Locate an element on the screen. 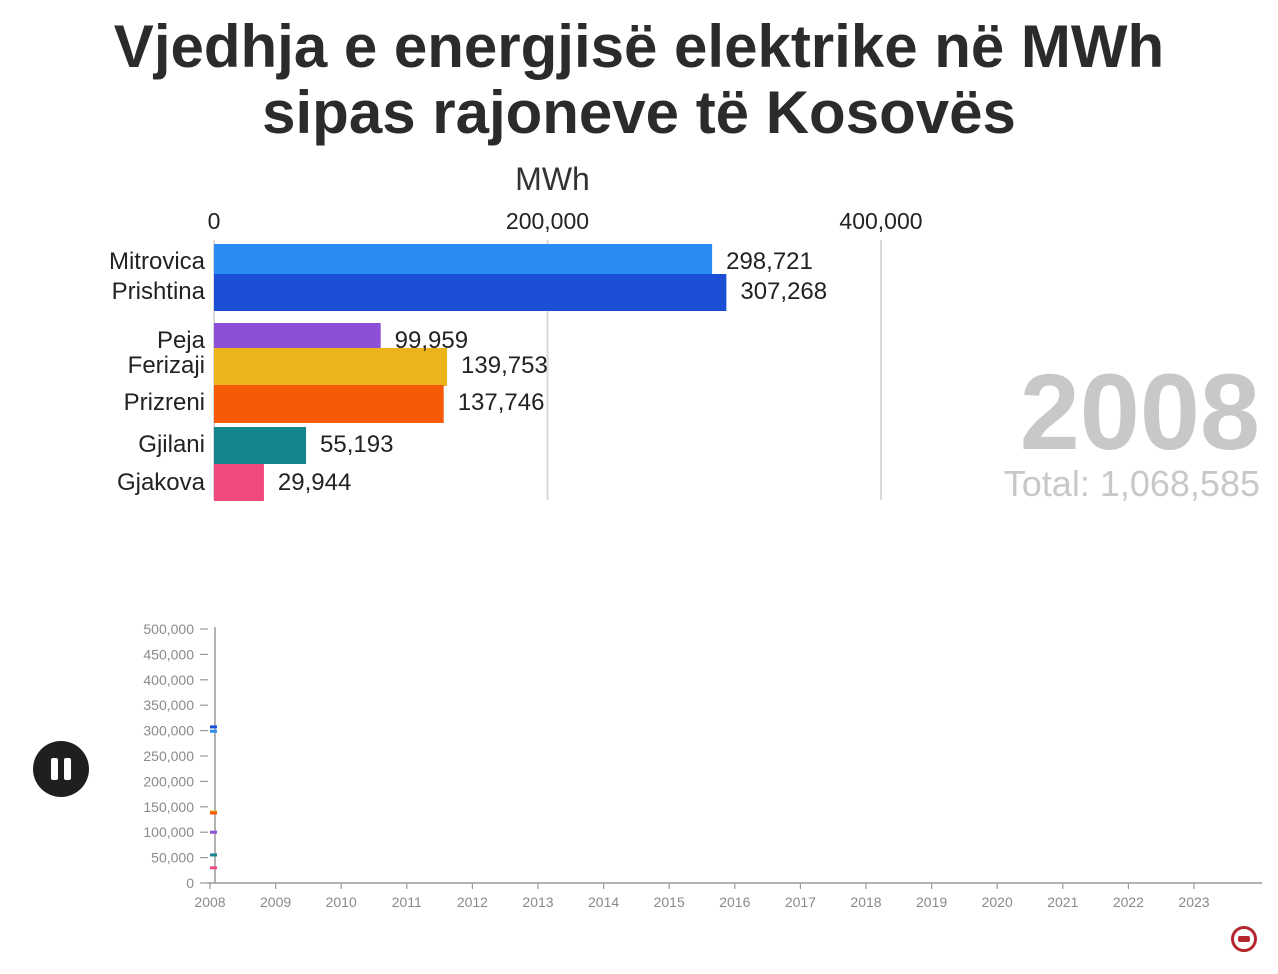  bar-value-label-gjakova: 29,944 is located at coordinates (314, 482).